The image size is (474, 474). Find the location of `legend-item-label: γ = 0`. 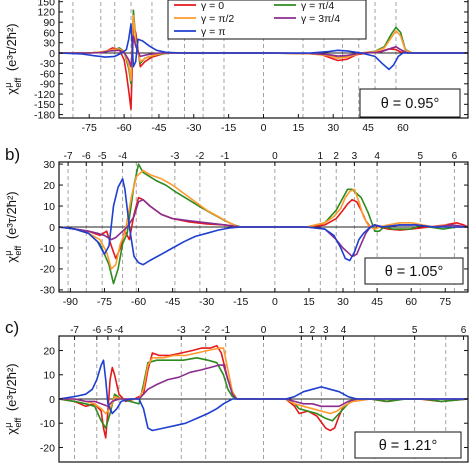

legend-item-label: γ = 0 is located at coordinates (212, 6).